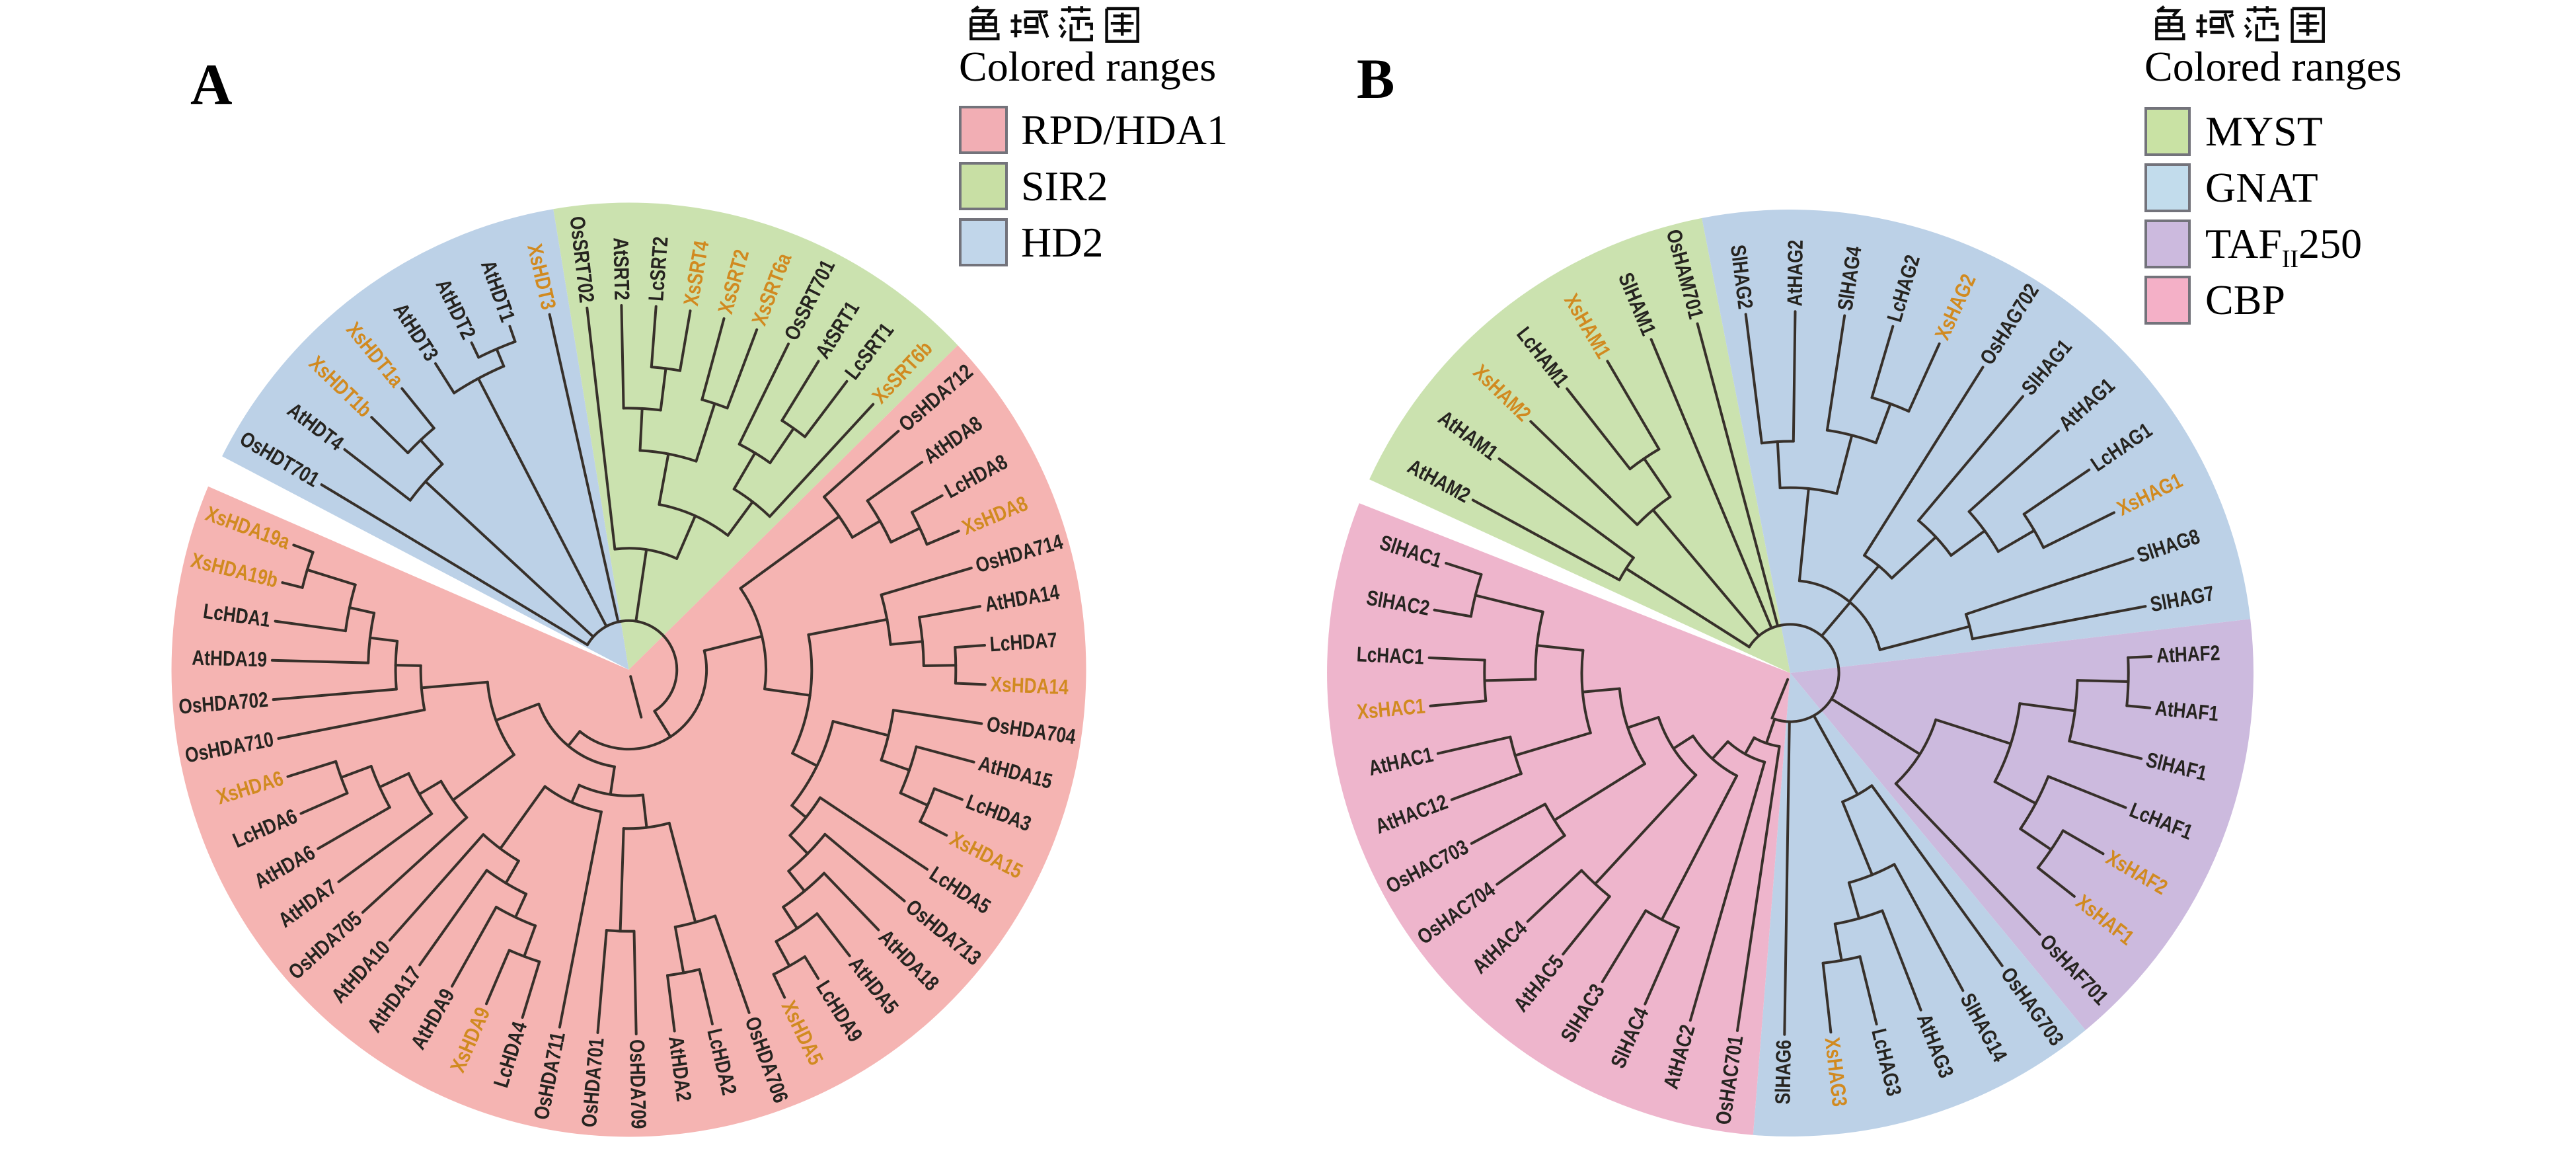  I want to click on svg-text: RPD/HDA1, so click(1124, 129).